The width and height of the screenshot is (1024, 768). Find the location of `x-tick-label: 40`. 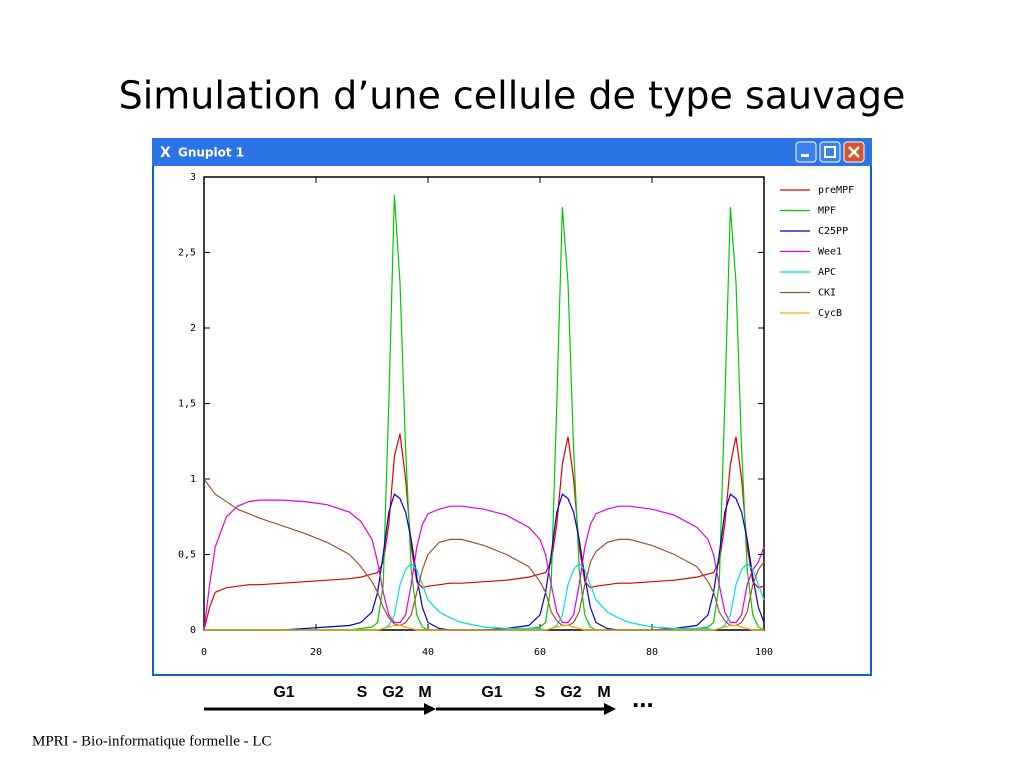

x-tick-label: 40 is located at coordinates (428, 652).